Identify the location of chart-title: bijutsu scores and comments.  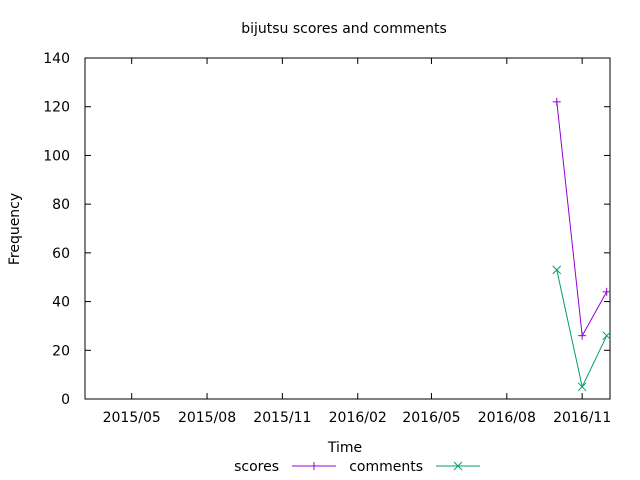
(344, 29).